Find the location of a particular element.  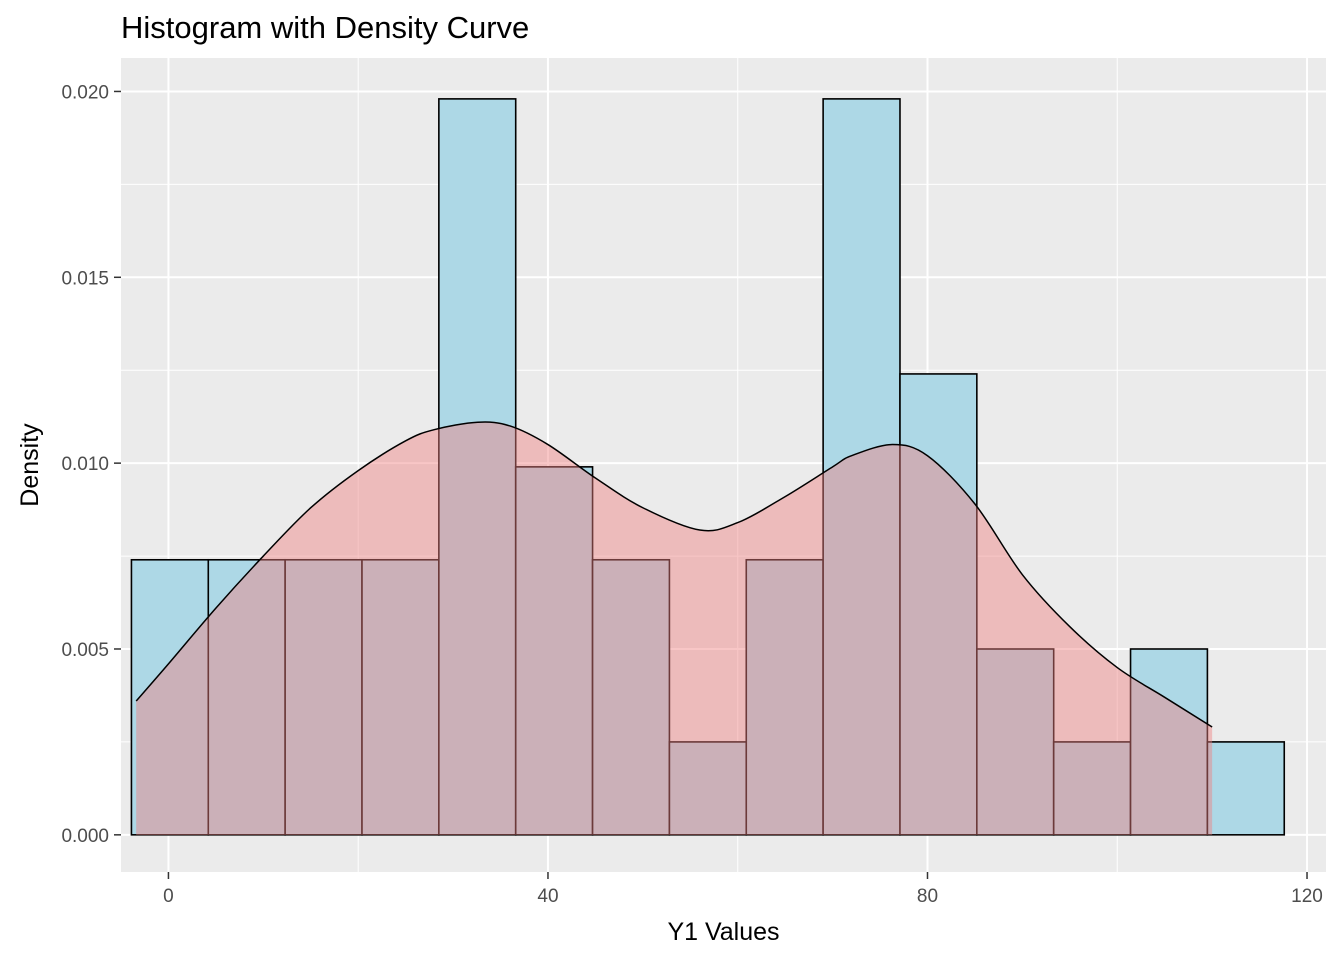

x-tick-label: 0 is located at coordinates (168, 896).